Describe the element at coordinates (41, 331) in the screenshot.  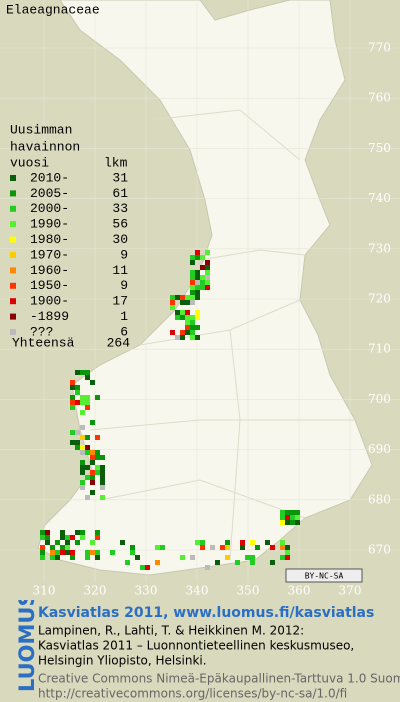
I see `legend-label: ???` at that location.